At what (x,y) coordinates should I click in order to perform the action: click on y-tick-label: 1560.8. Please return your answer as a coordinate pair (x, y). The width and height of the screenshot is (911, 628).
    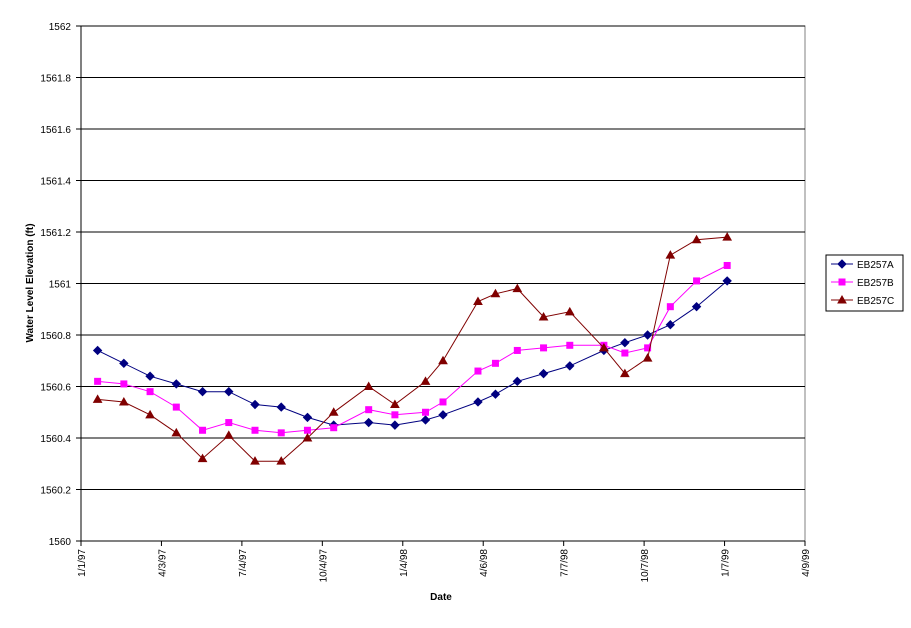
    Looking at the image, I should click on (55, 336).